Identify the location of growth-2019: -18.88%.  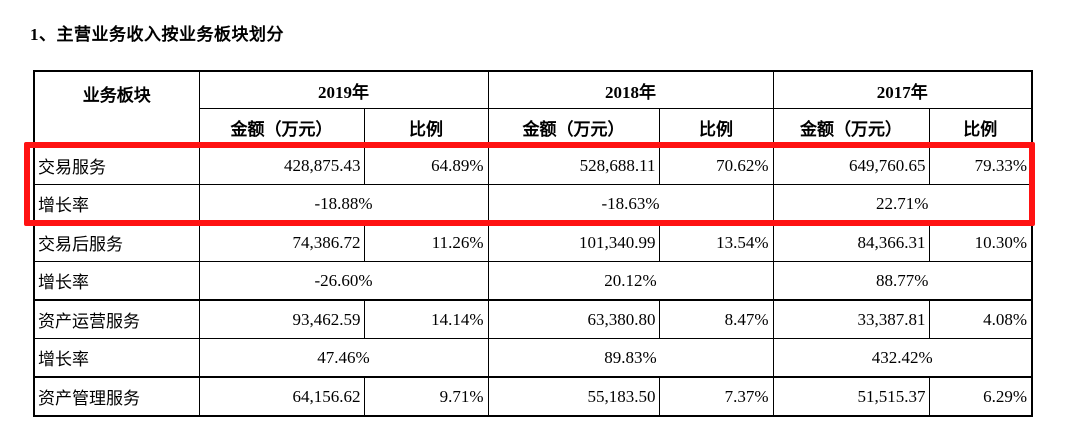
(343, 204).